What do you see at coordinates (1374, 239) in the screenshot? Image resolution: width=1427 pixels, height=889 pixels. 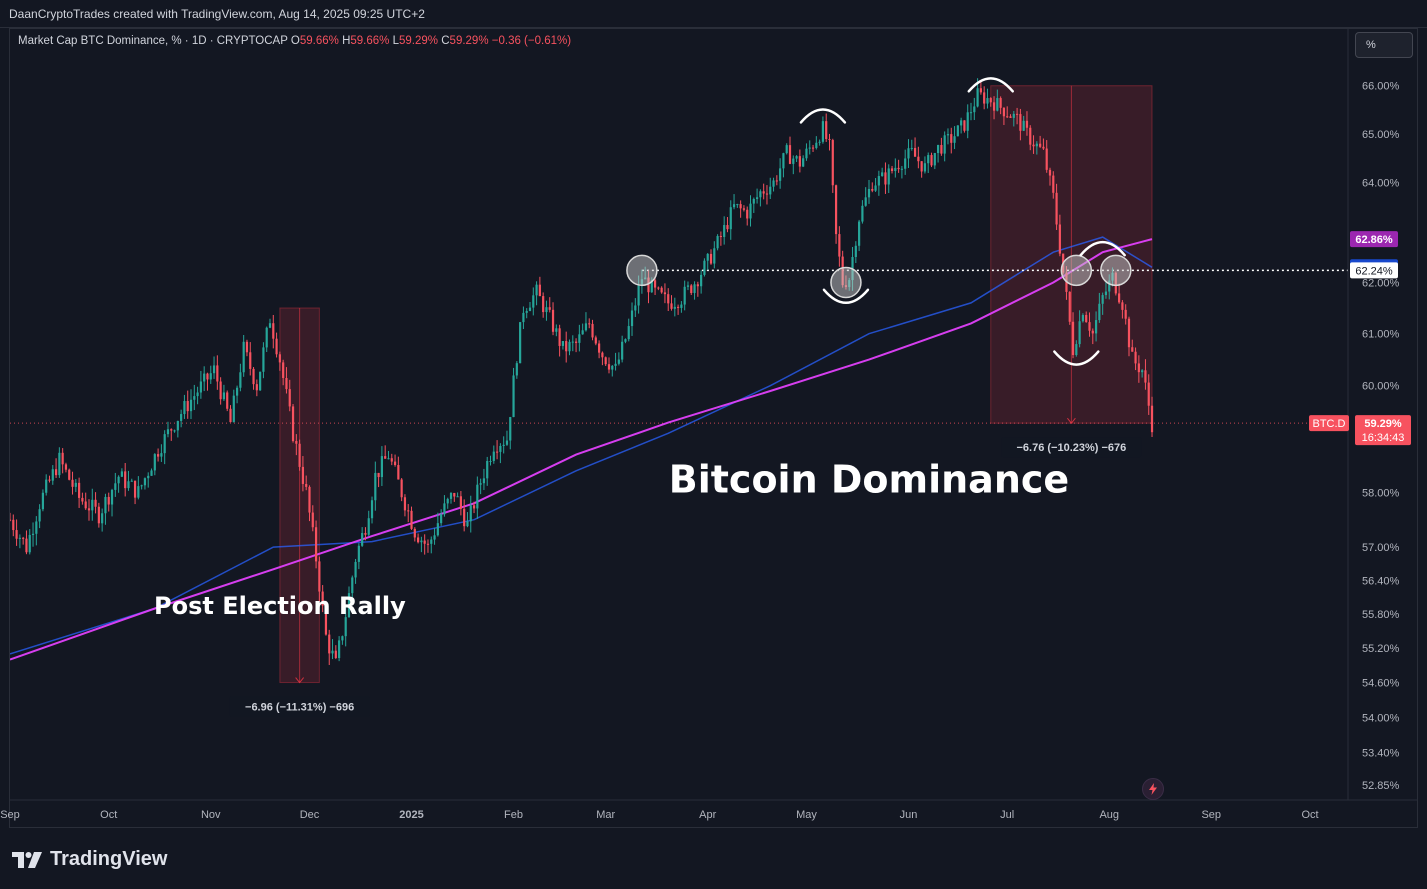 I see `price-badge-0: 62.86%` at bounding box center [1374, 239].